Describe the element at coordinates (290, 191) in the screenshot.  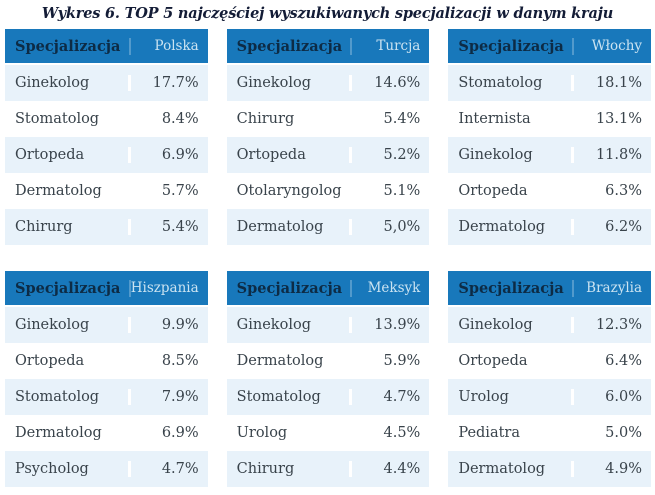
I see `specialization-name: Otolaryngolog` at that location.